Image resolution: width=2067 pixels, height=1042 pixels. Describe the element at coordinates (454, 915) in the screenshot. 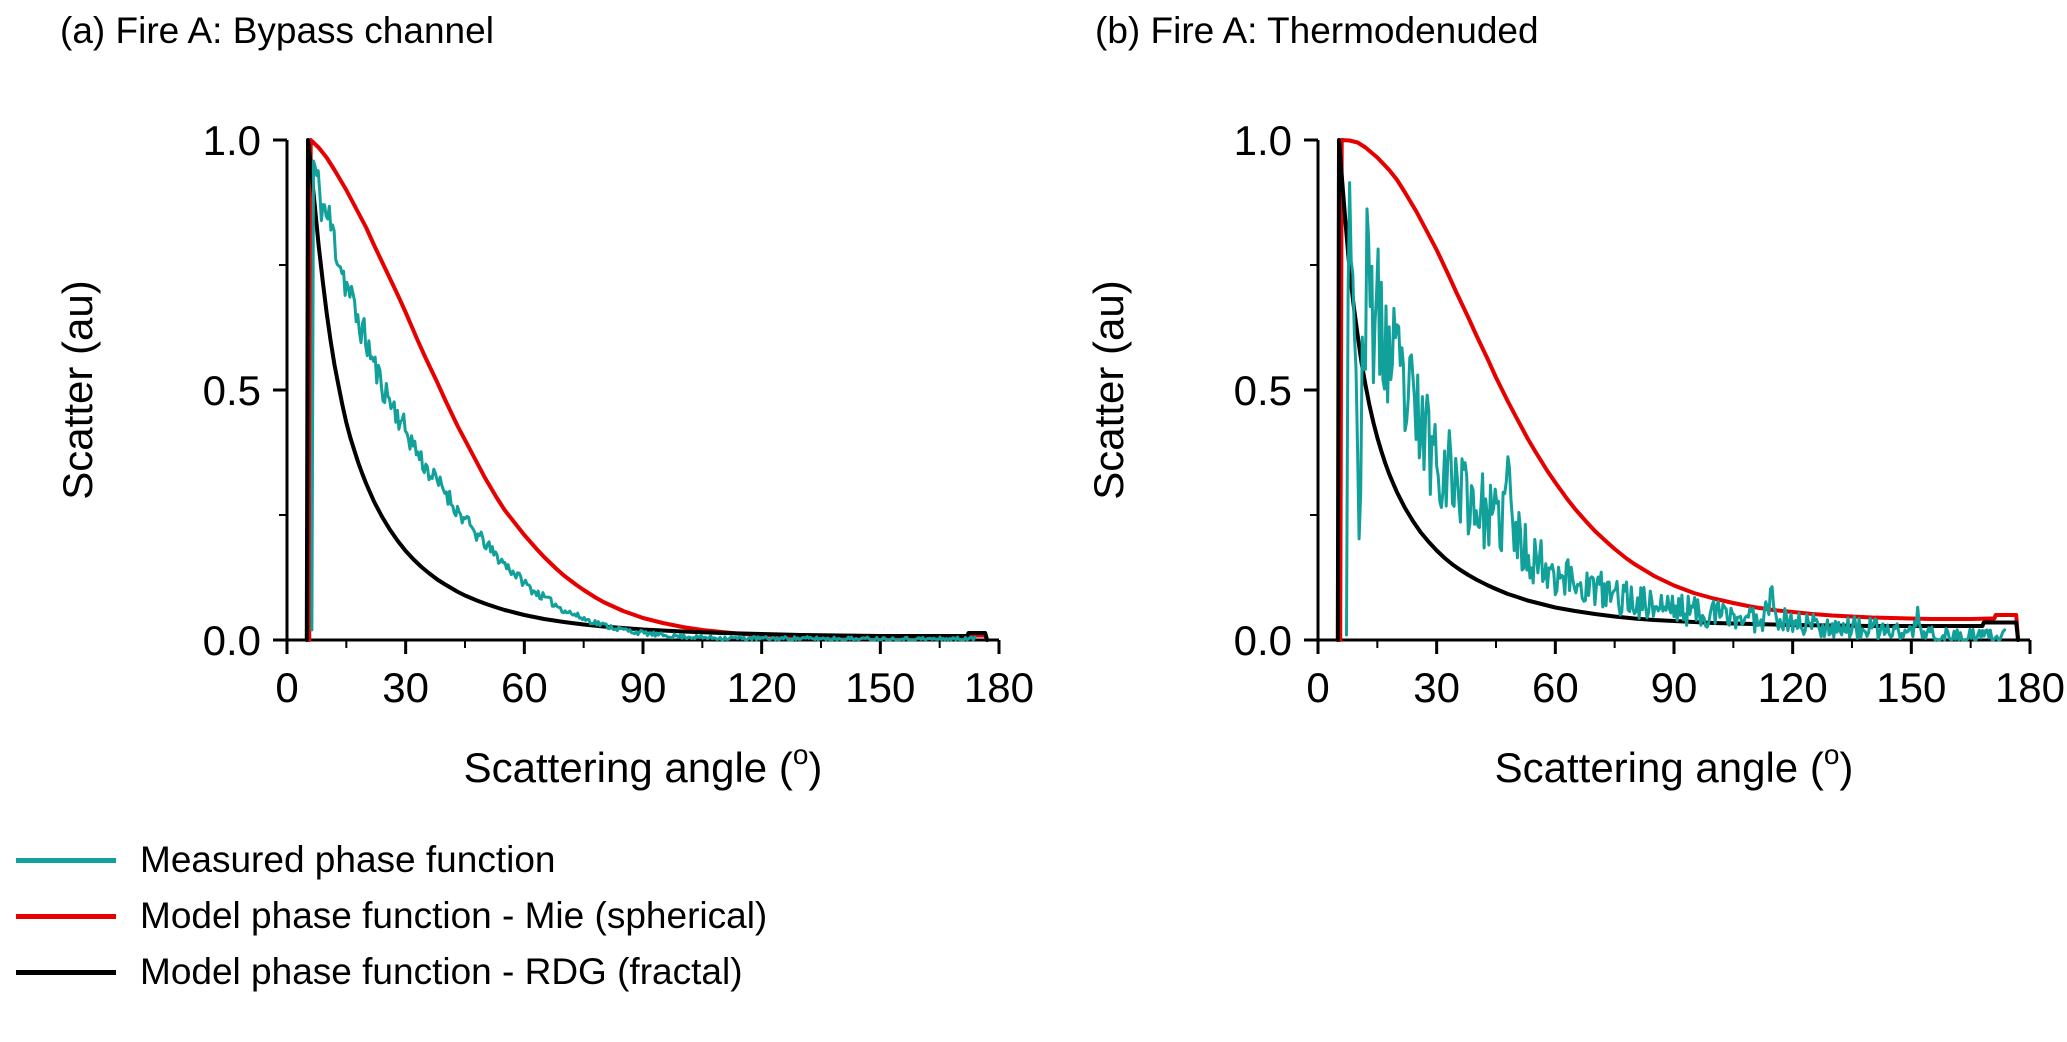

I see `legend-label-mie: Model phase function - Mie (spherical)` at that location.